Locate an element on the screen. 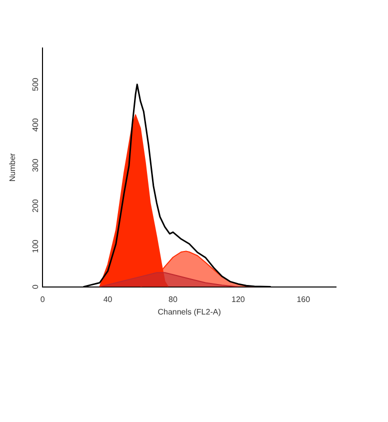  y-tick-label: 100 is located at coordinates (35, 246).